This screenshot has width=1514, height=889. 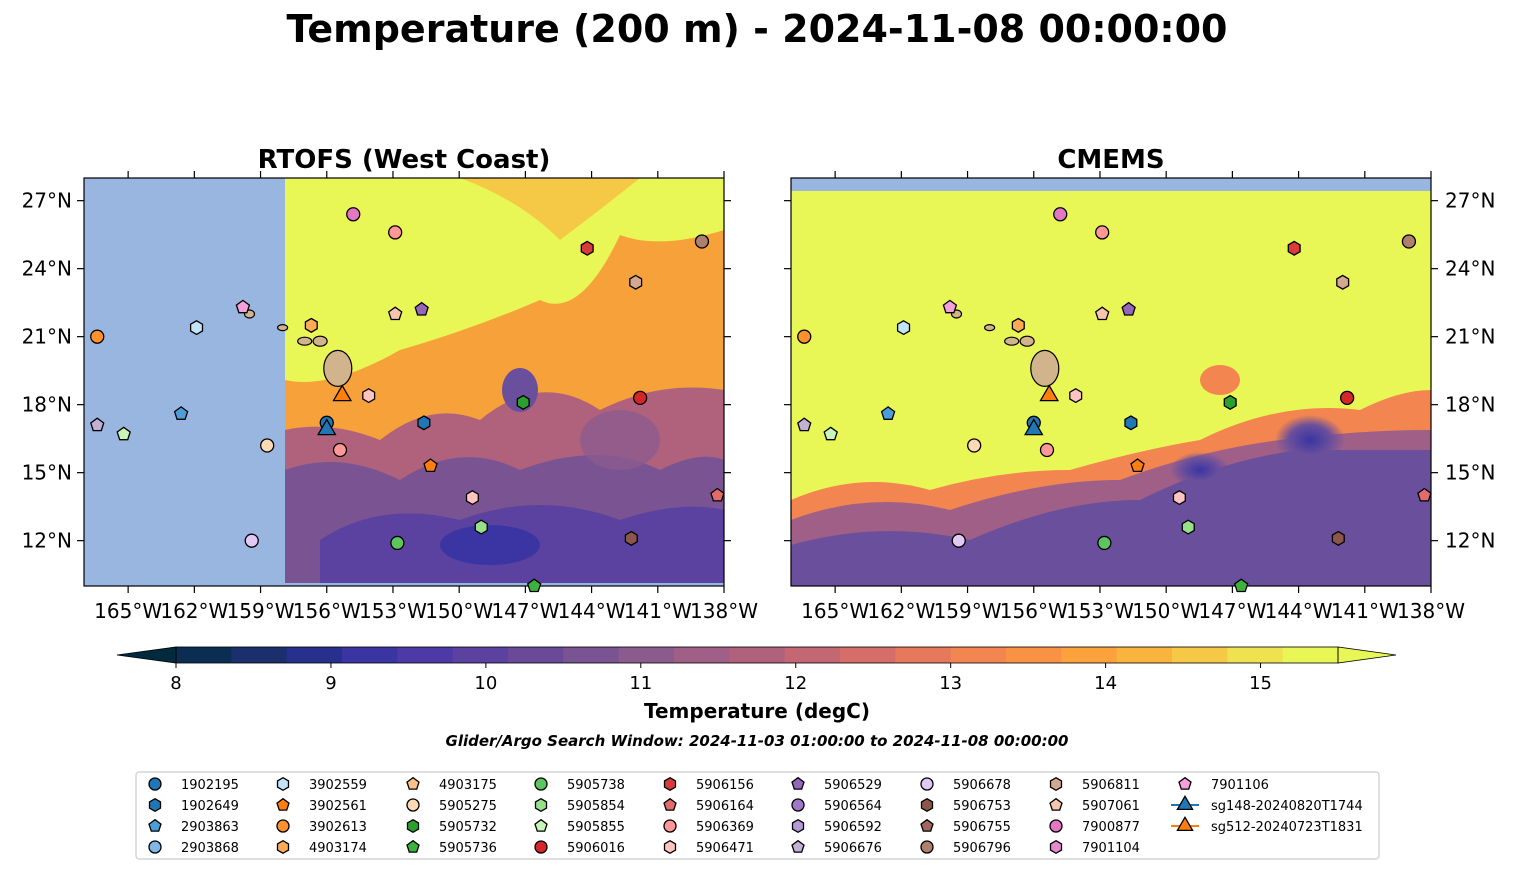 What do you see at coordinates (725, 785) in the screenshot?
I see `legend-label: 5906156` at bounding box center [725, 785].